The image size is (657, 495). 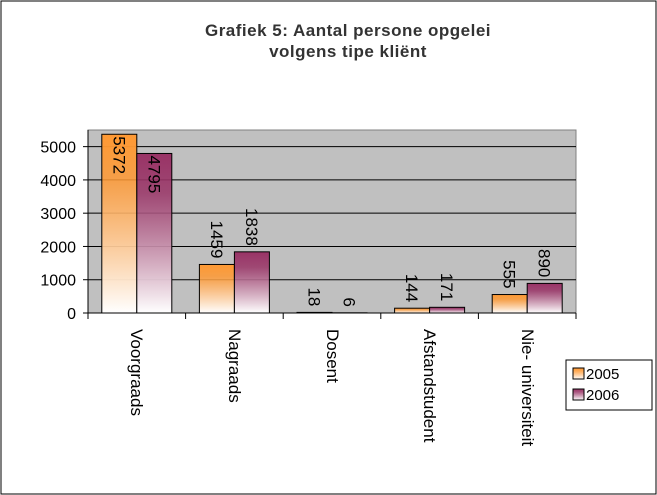 What do you see at coordinates (349, 301) in the screenshot?
I see `data-label: 6` at bounding box center [349, 301].